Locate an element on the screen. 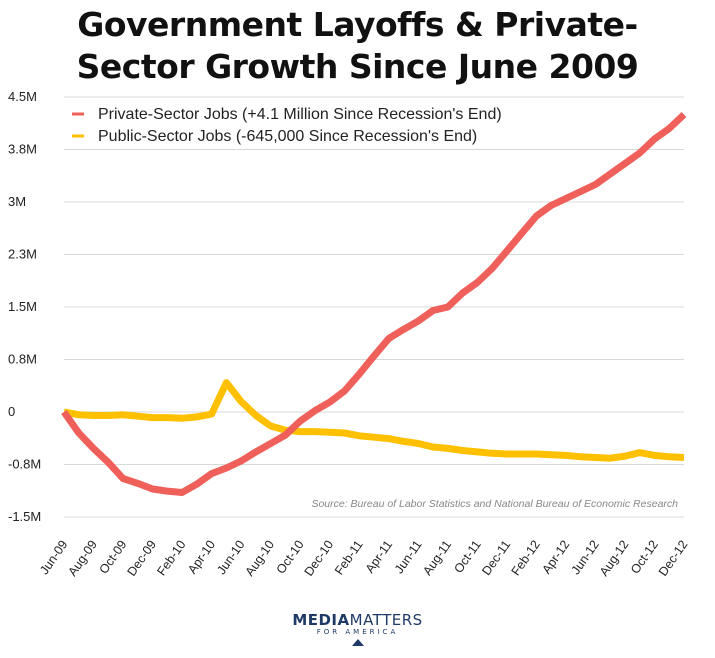 Image resolution: width=715 pixels, height=658 pixels. media-matters-logo: MEDIAMATTERS FOR AMERICA is located at coordinates (357, 629).